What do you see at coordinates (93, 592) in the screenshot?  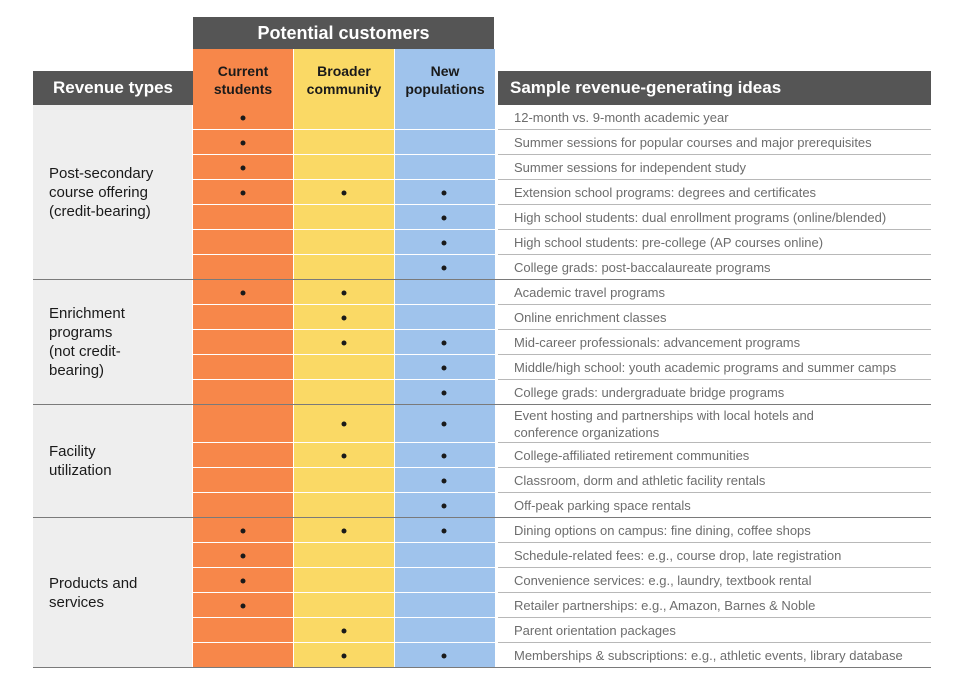 I see `revenue-type-label: Products and services` at bounding box center [93, 592].